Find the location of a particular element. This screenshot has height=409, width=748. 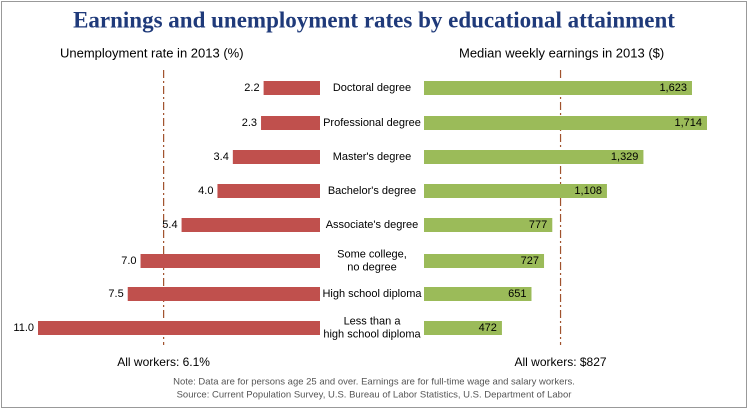

value-label: 2.3 is located at coordinates (249, 123).